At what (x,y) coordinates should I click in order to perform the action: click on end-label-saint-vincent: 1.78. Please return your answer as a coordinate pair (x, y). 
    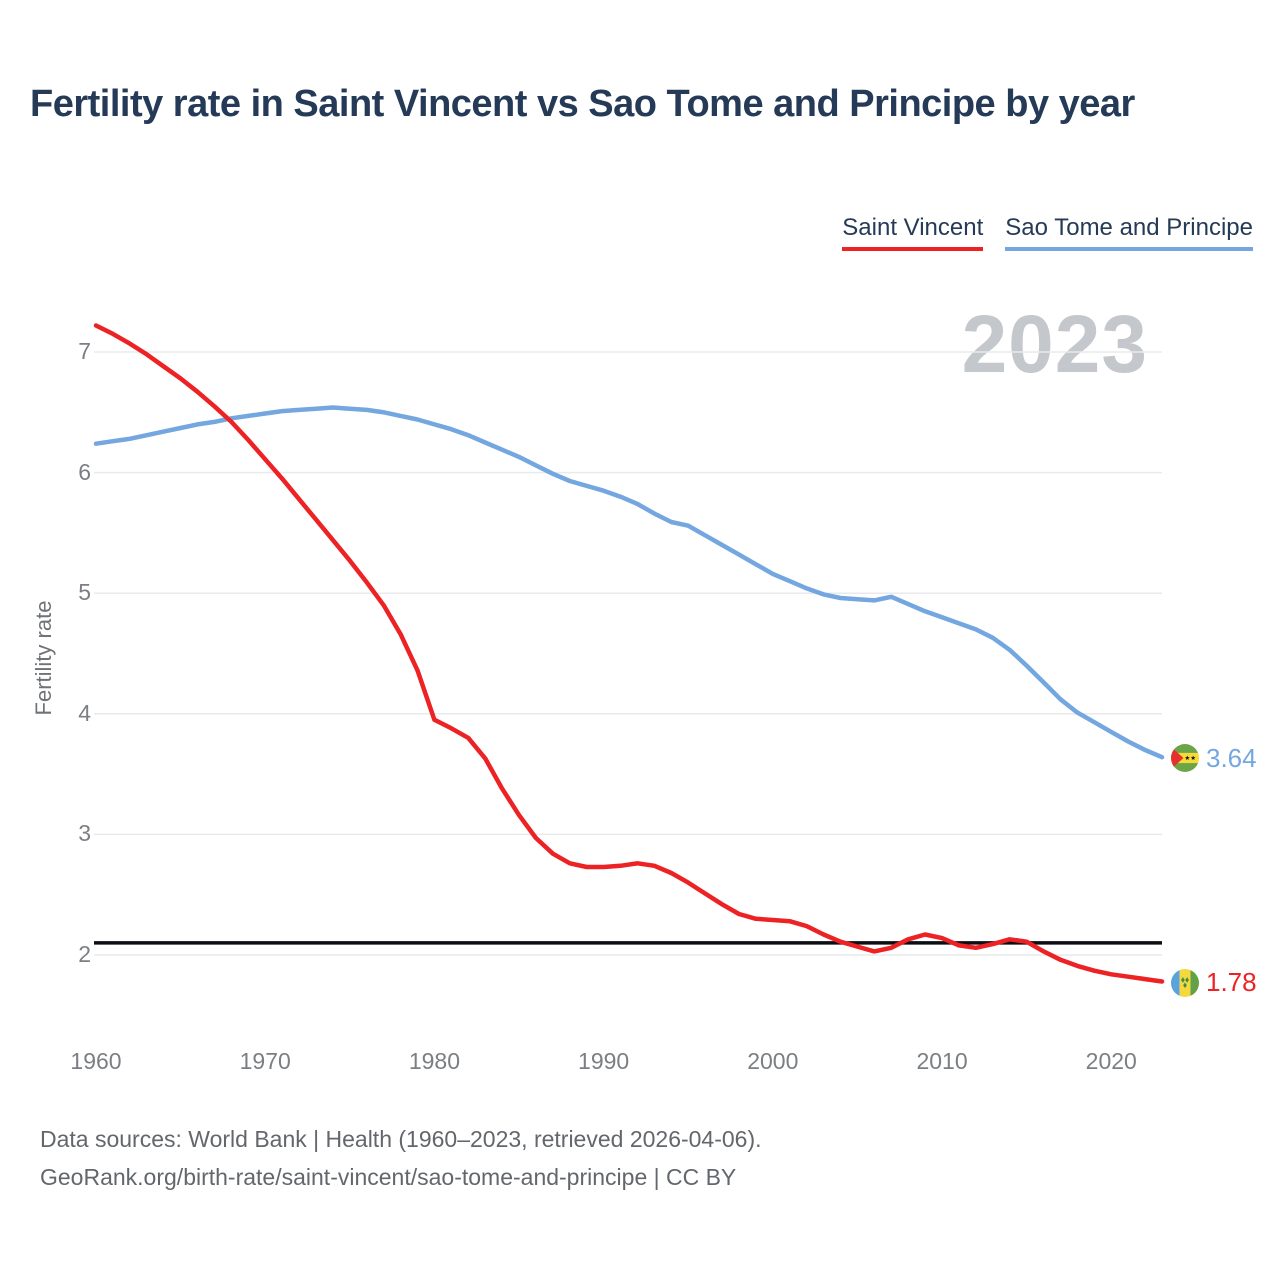
    Looking at the image, I should click on (1214, 982).